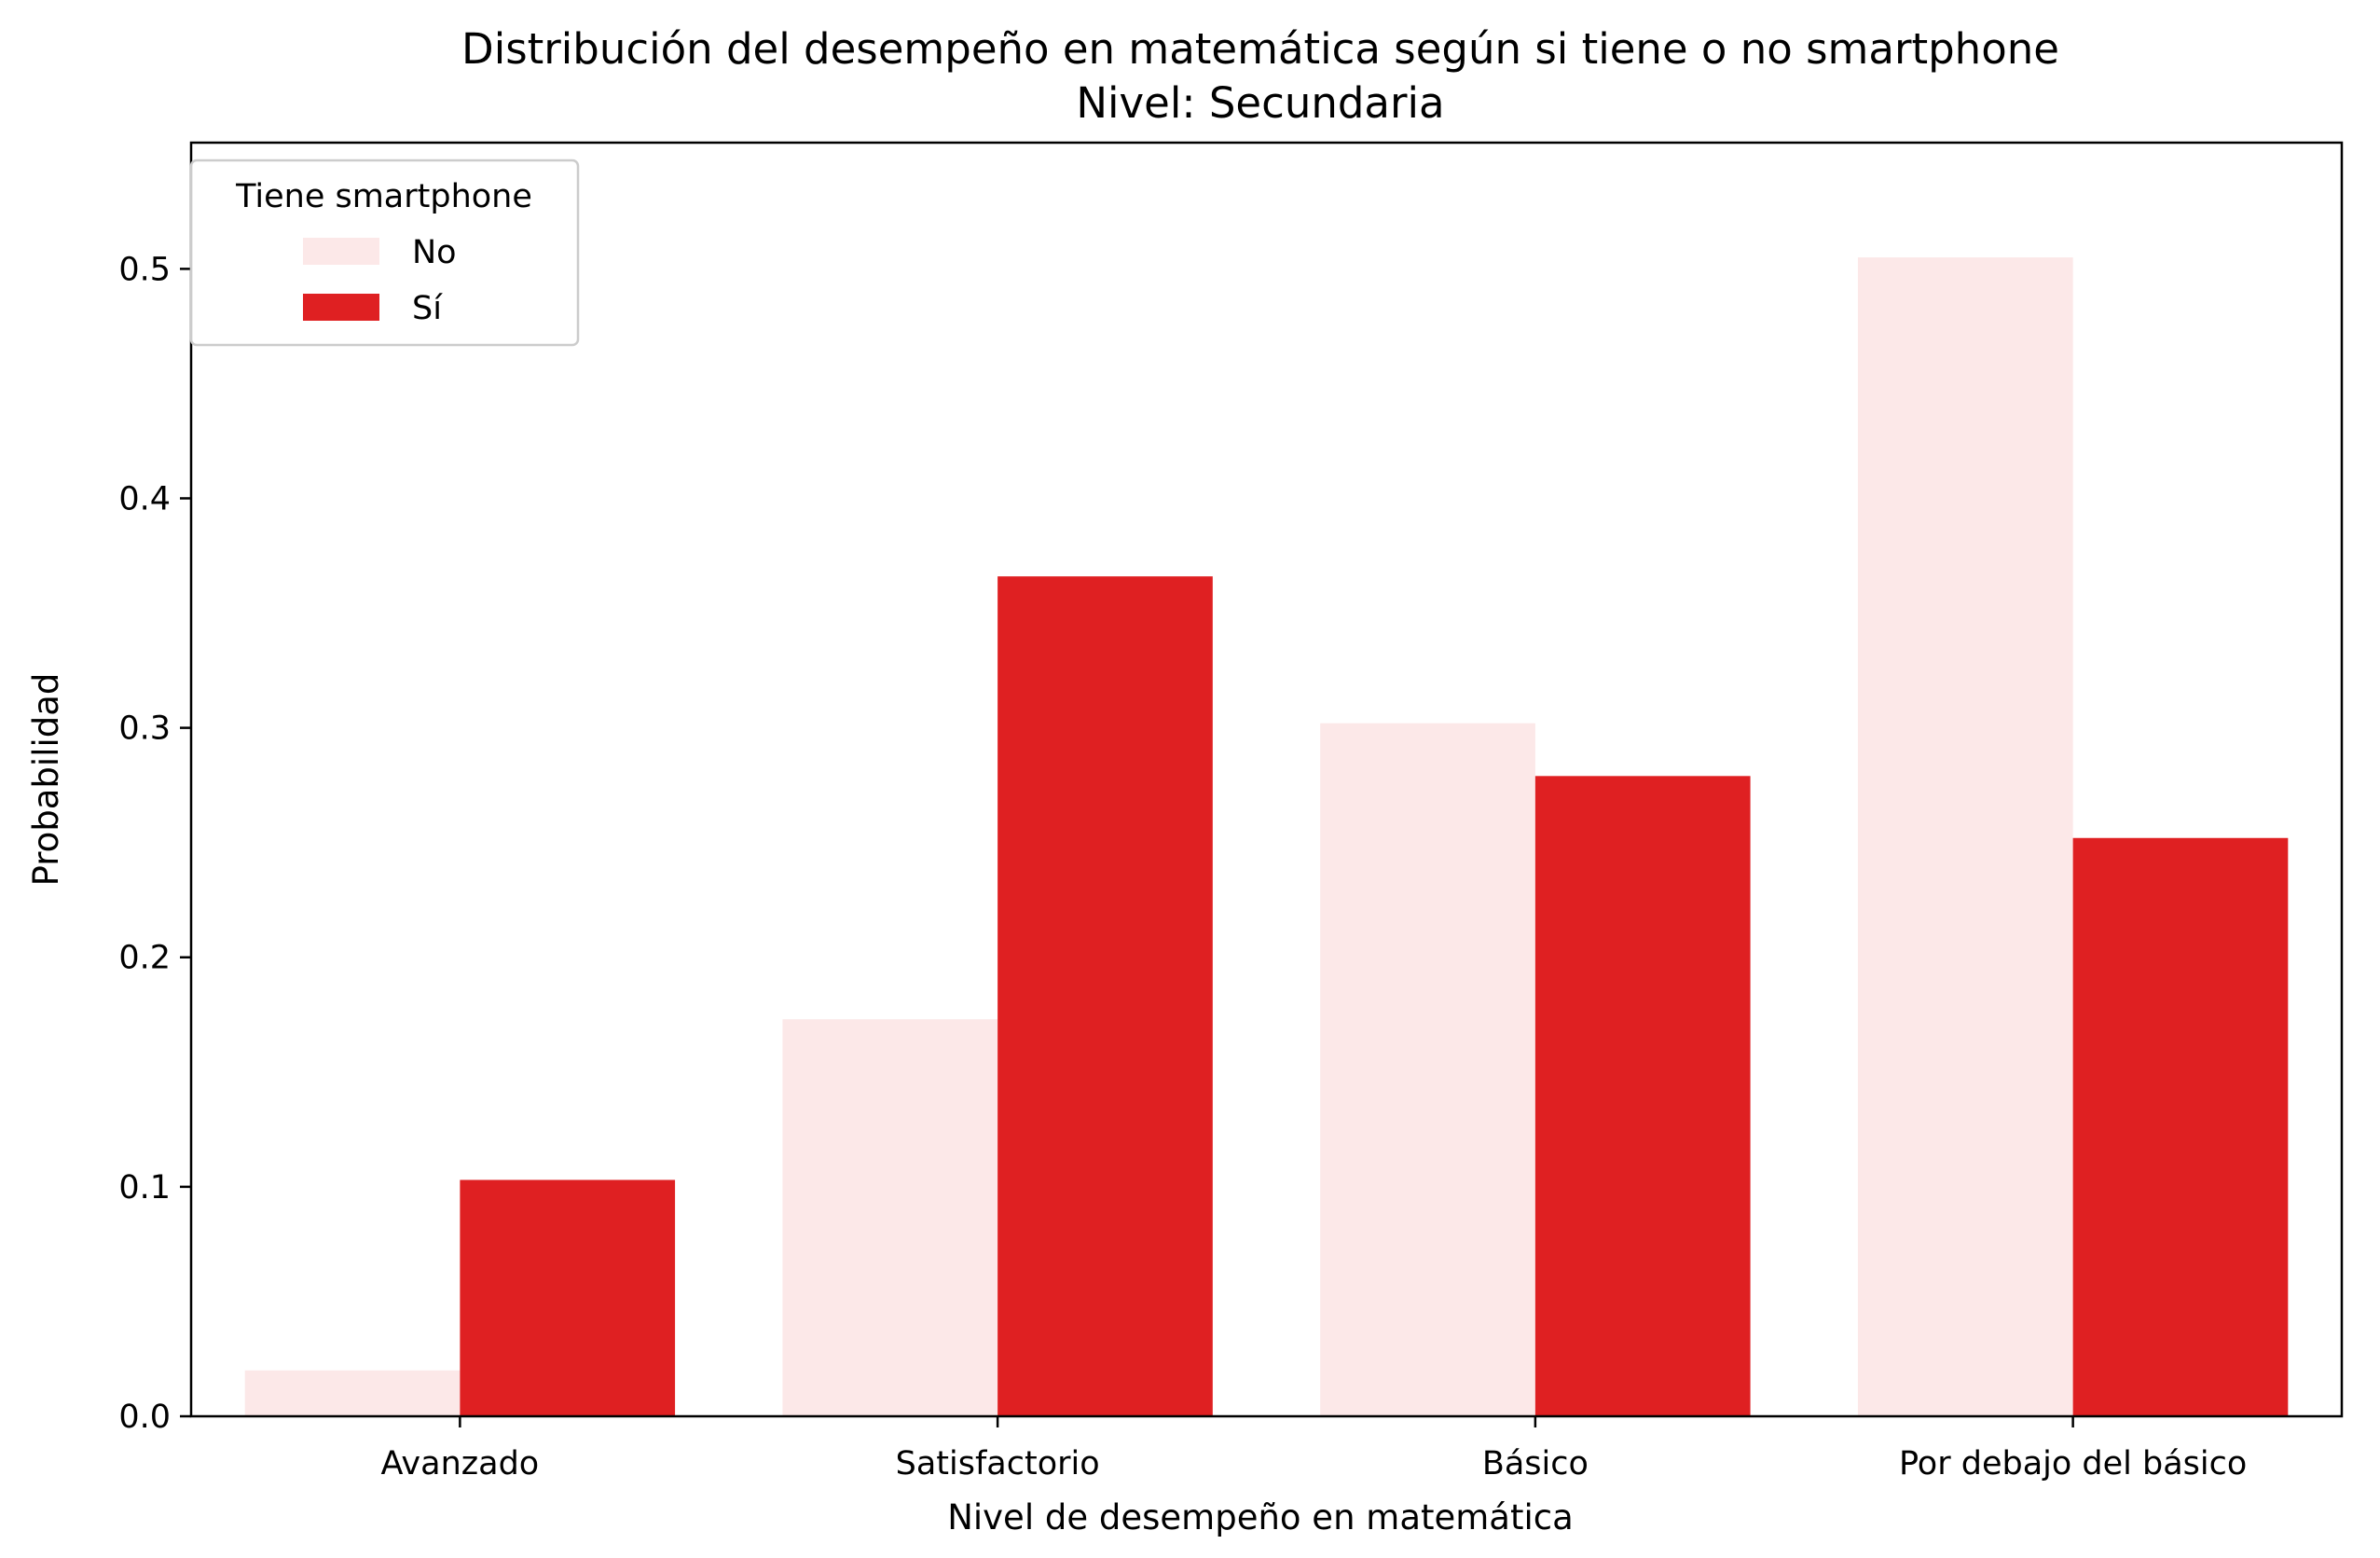  Describe the element at coordinates (383, 196) in the screenshot. I see `legend-title: Tiene smartphone` at that location.